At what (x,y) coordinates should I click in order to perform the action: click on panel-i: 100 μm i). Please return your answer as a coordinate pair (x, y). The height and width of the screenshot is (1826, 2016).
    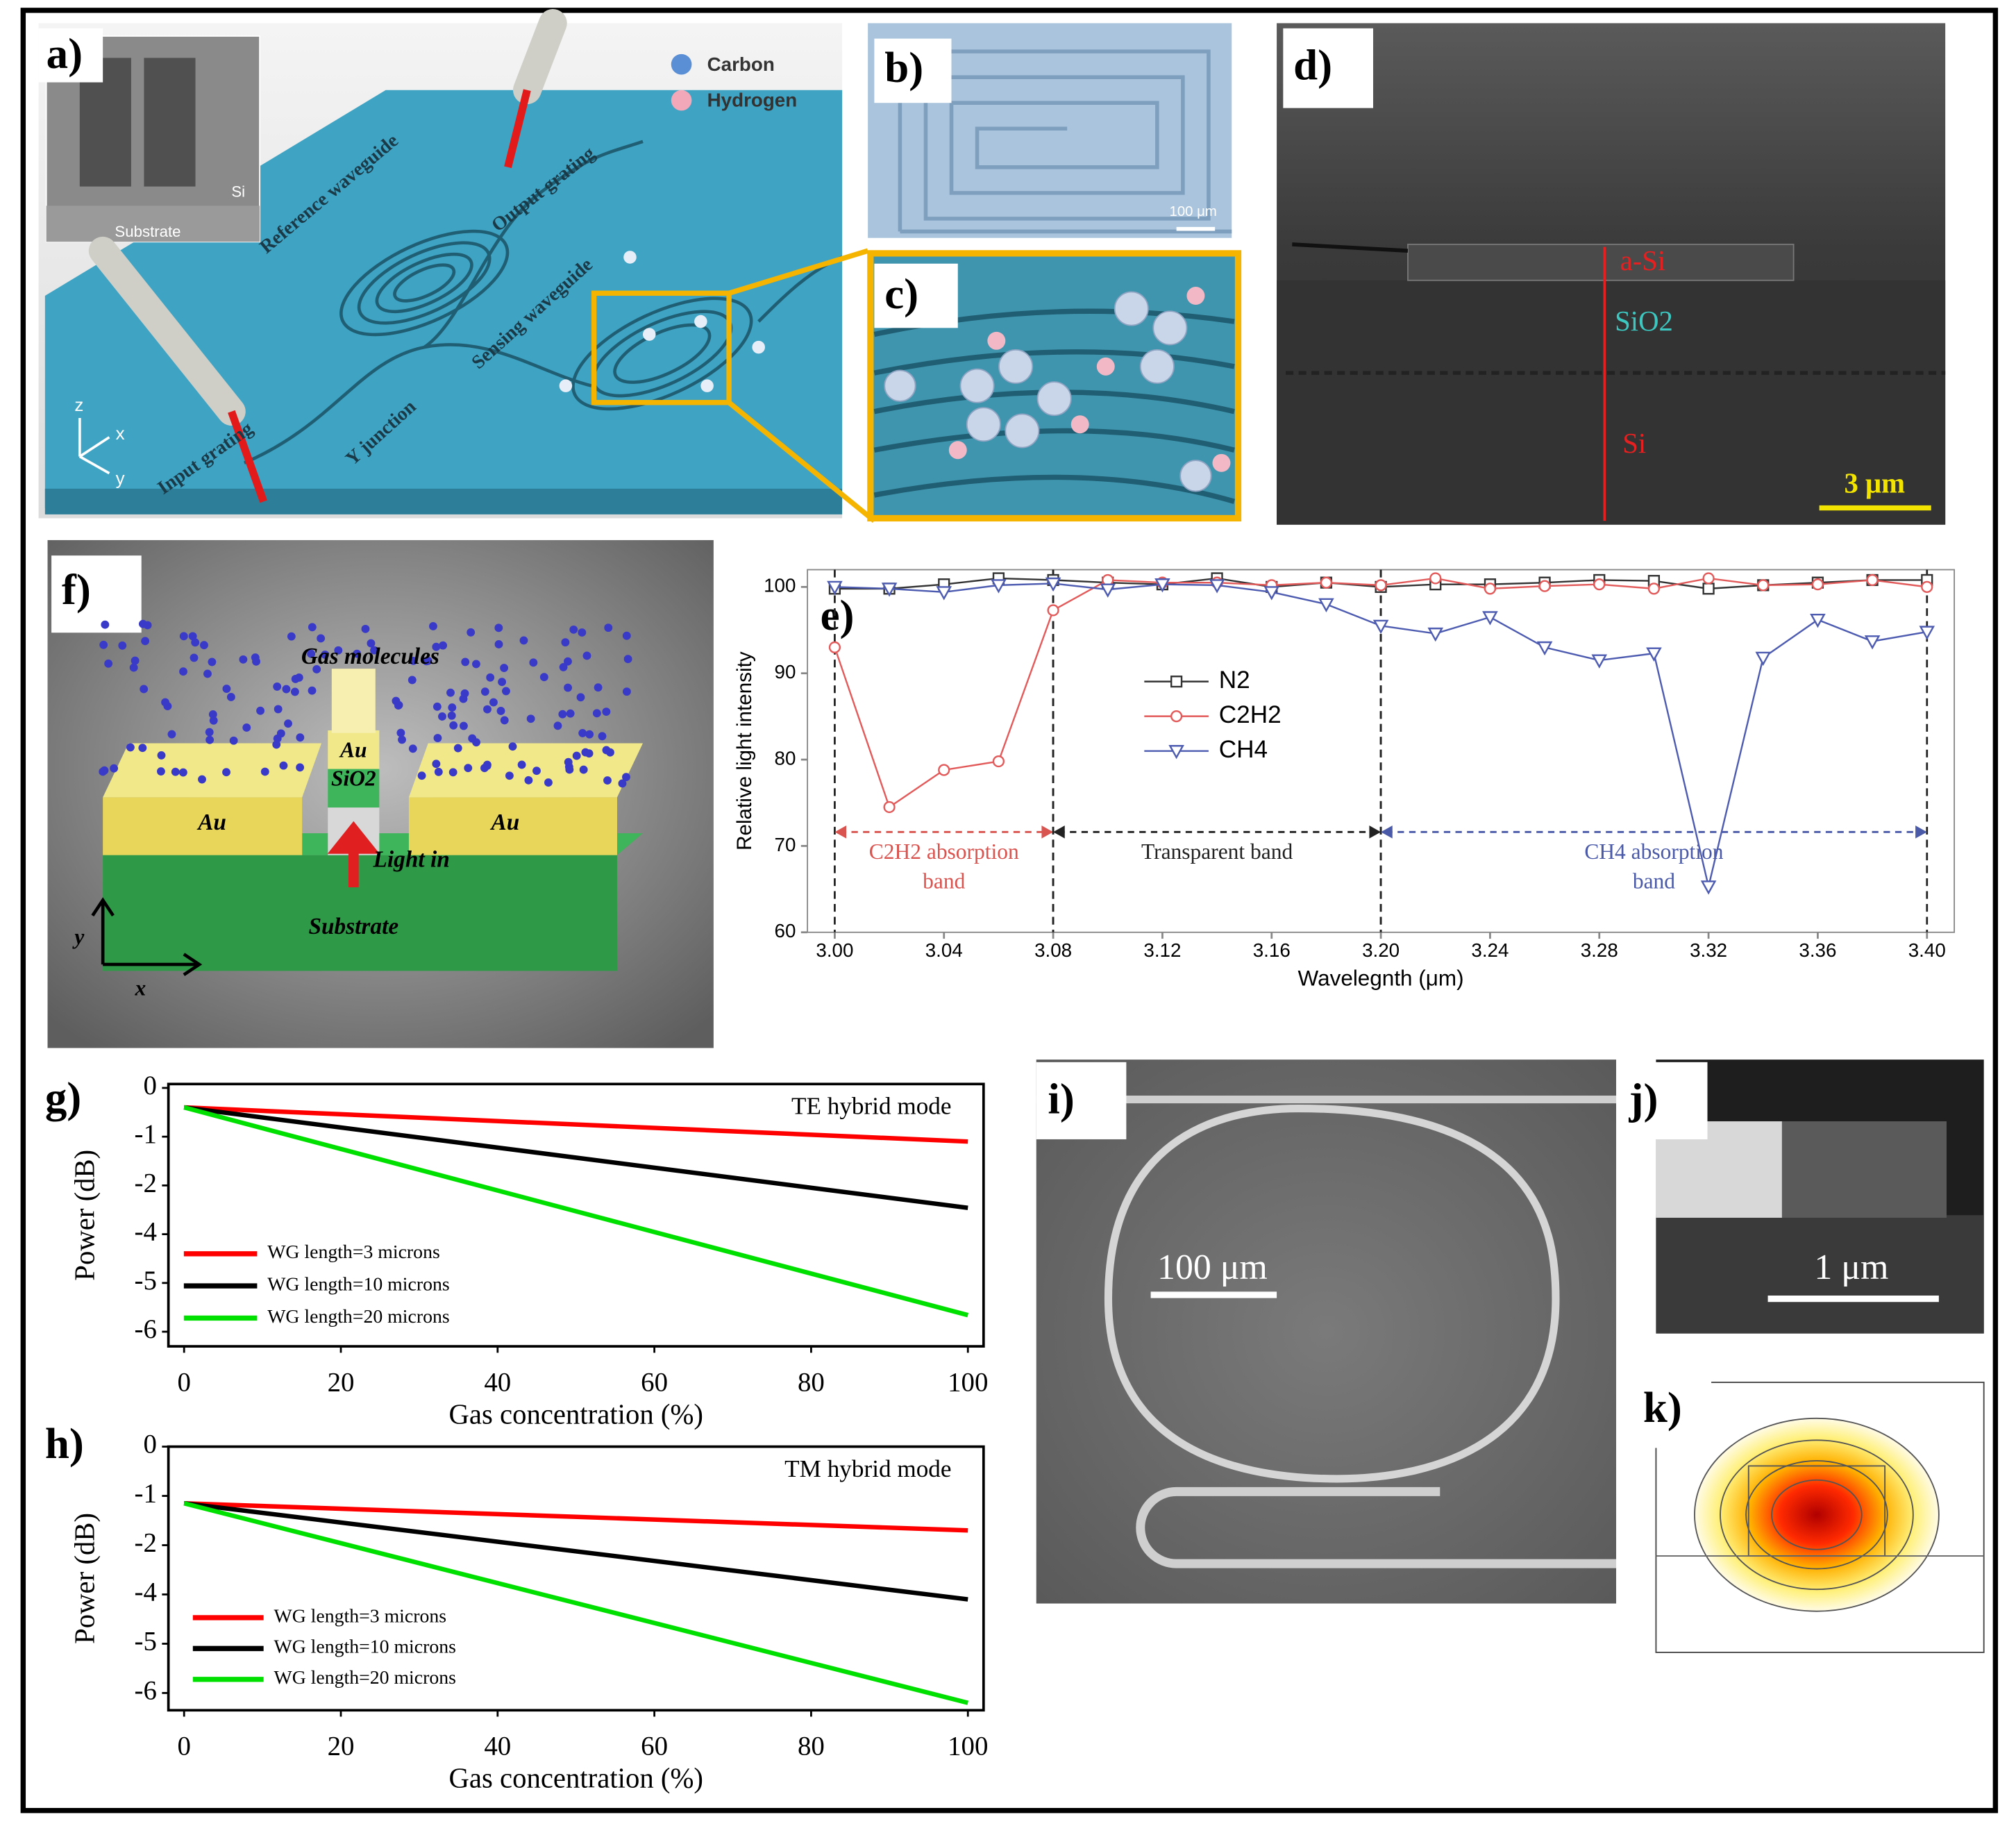
    Looking at the image, I should click on (1326, 1331).